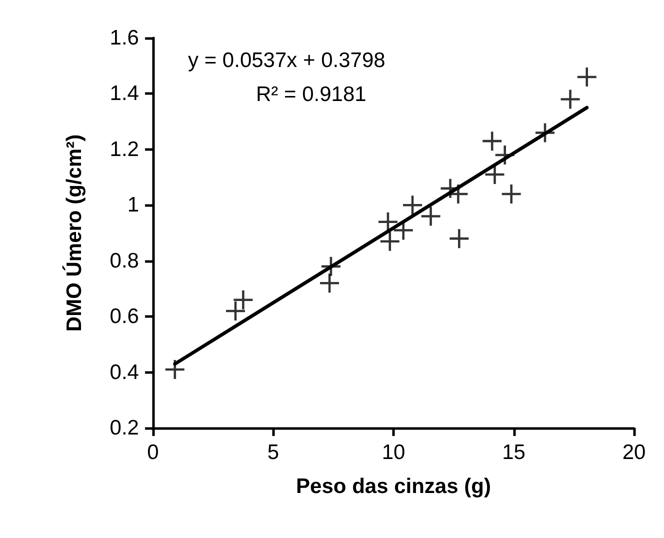  I want to click on y-tick-label: 0.2, so click(124, 428).